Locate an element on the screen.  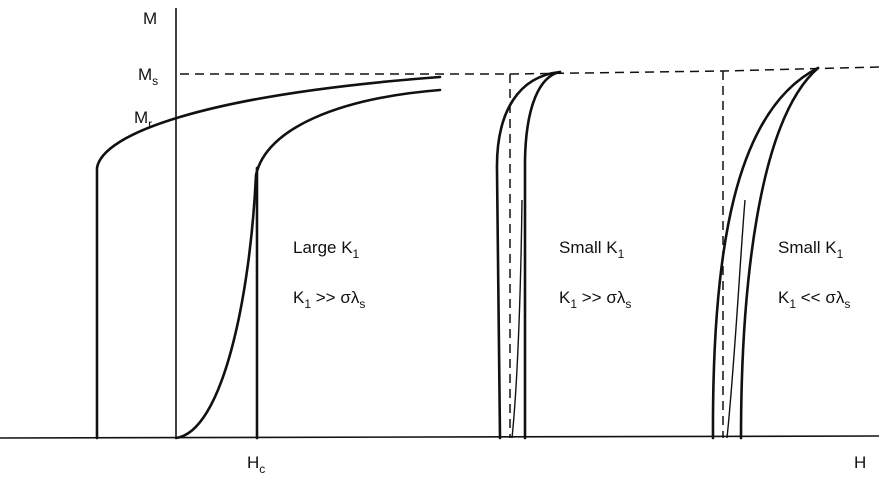
saturation-line is located at coordinates (529, 70).